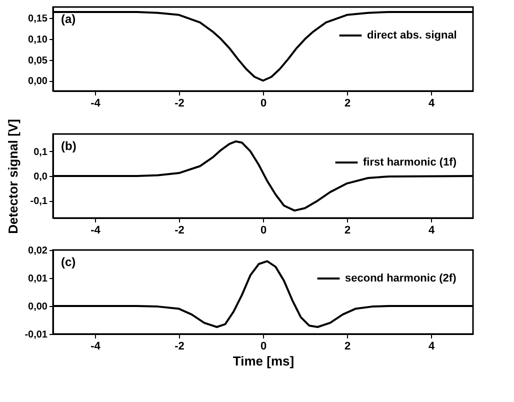 The image size is (514, 402). Describe the element at coordinates (38, 19) in the screenshot. I see `y-tick-label: 0,15` at that location.